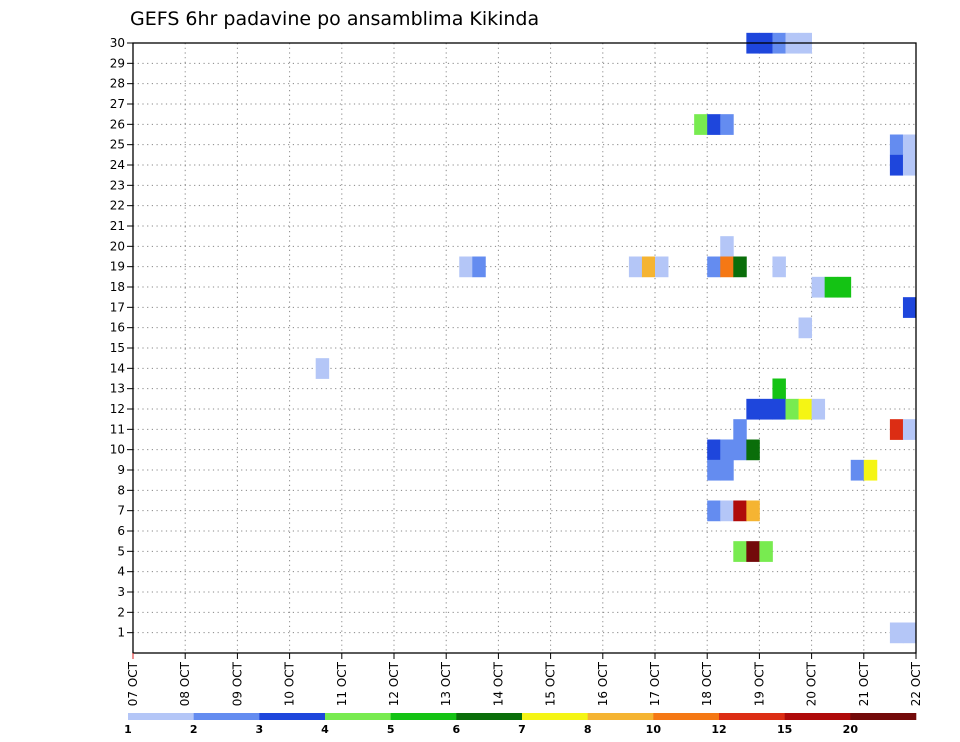 The image size is (960, 742). What do you see at coordinates (117, 185) in the screenshot?
I see `y-tick-label: 23` at bounding box center [117, 185].